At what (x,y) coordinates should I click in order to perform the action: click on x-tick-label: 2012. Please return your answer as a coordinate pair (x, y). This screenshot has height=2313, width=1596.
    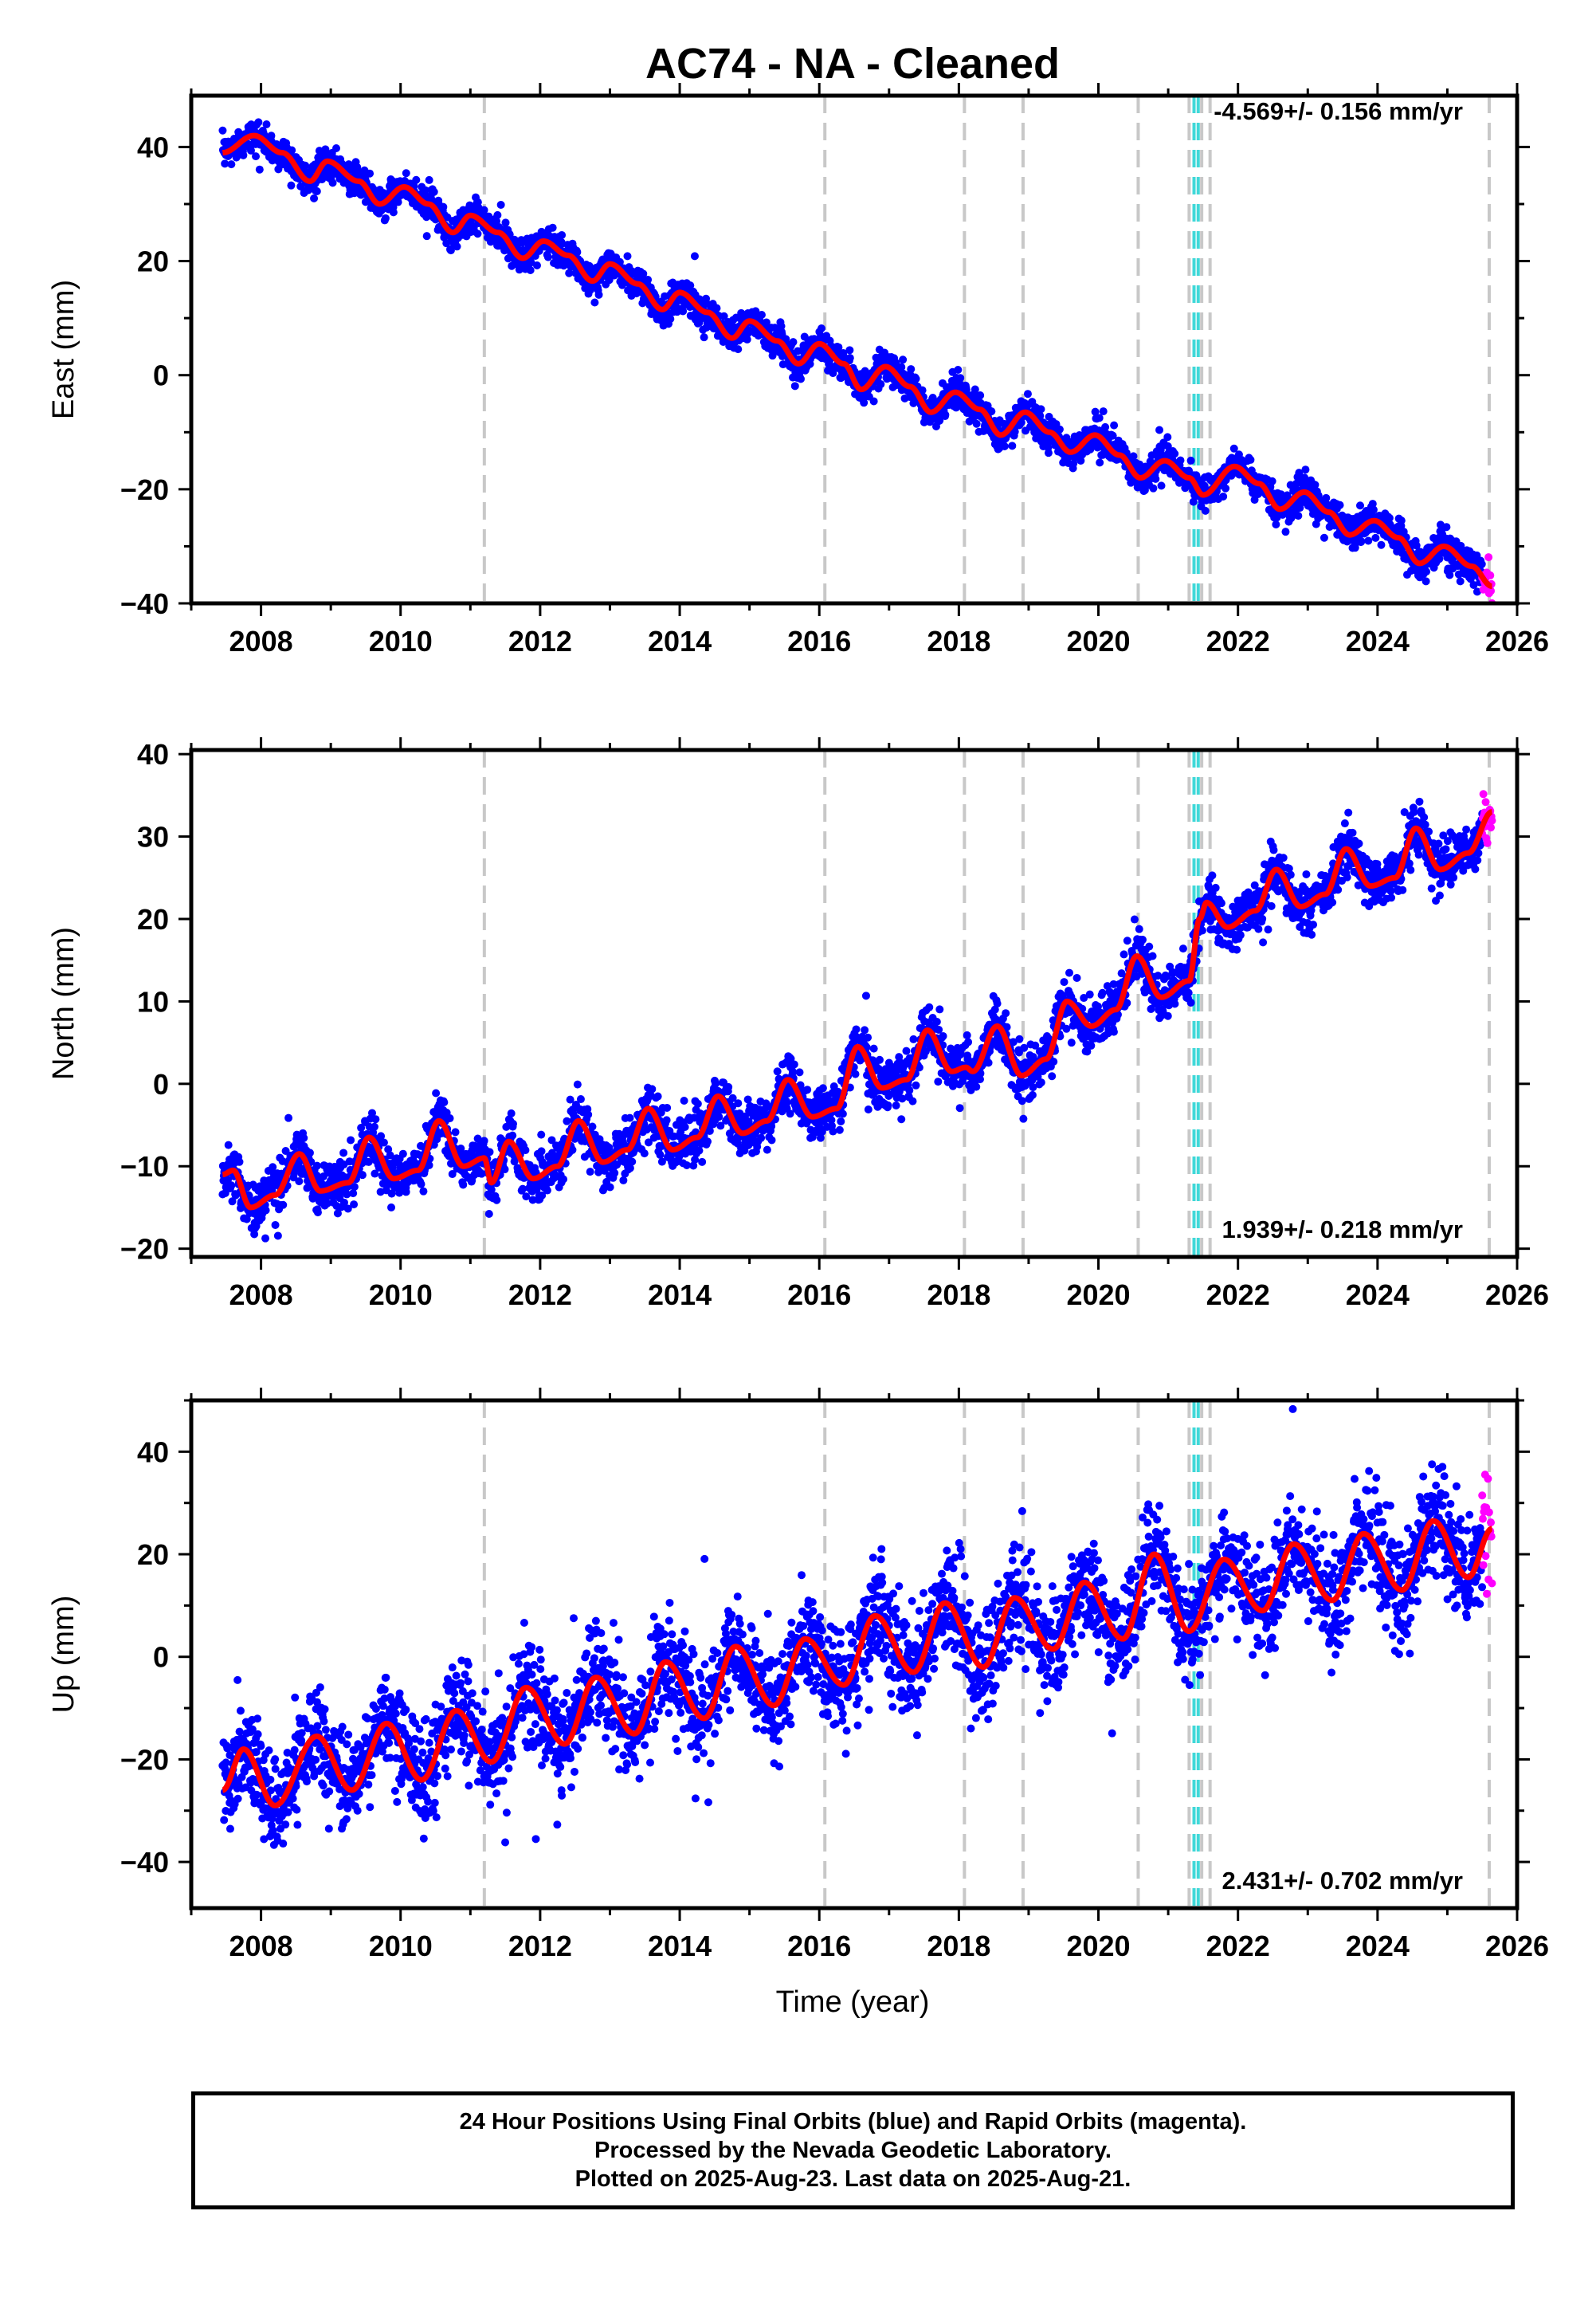
    Looking at the image, I should click on (540, 641).